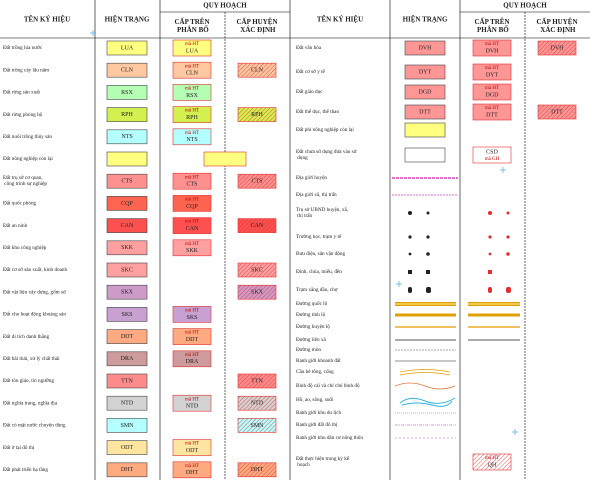 The width and height of the screenshot is (590, 480). I want to click on code: DDT, so click(127, 337).